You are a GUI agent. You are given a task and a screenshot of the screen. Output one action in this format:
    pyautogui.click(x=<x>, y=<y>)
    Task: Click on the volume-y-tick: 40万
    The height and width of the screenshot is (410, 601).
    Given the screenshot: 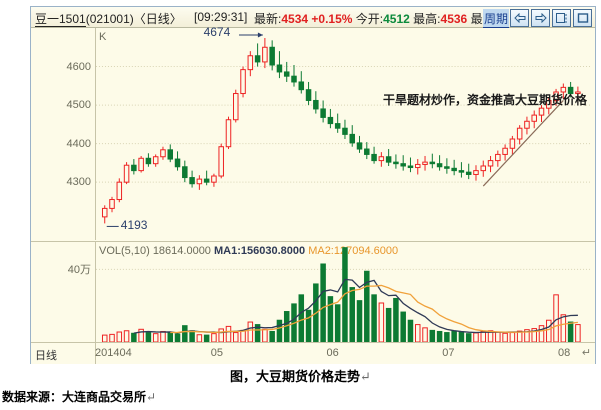 What is the action you would take?
    pyautogui.click(x=79, y=270)
    